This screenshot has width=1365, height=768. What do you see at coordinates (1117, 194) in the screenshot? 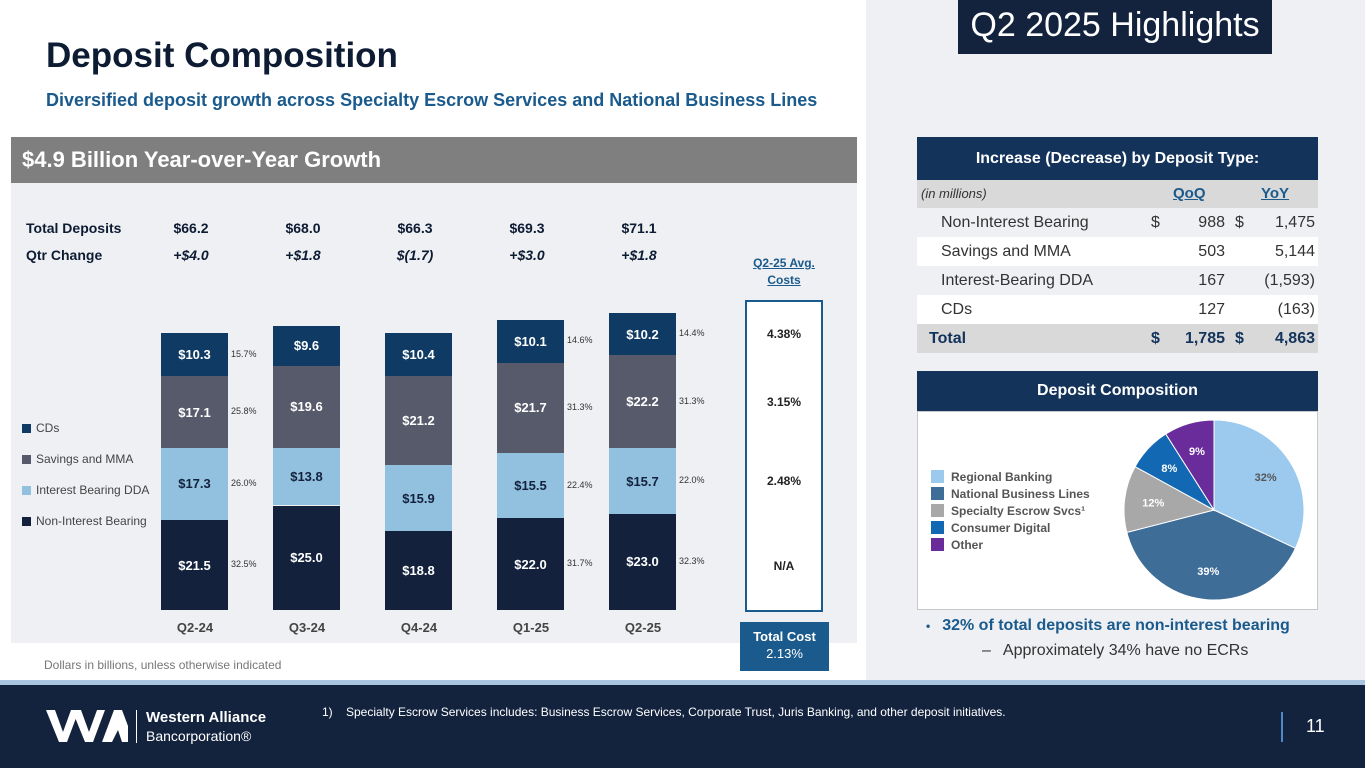
I see `table-header-row: (in millions) QoQ YoY` at bounding box center [1117, 194].